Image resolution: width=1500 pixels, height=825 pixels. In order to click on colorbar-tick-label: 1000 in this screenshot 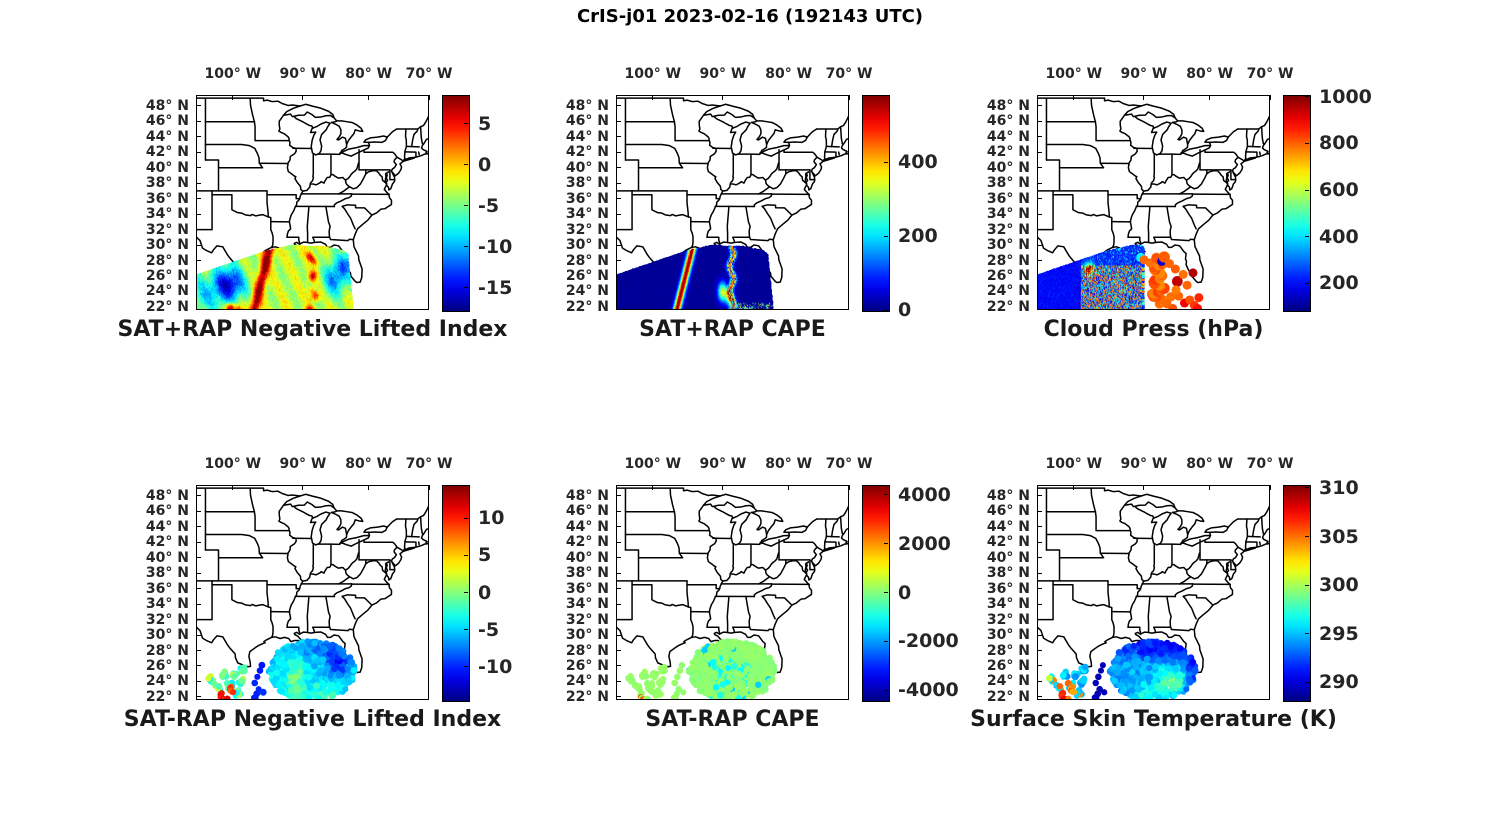, I will do `click(1345, 96)`.